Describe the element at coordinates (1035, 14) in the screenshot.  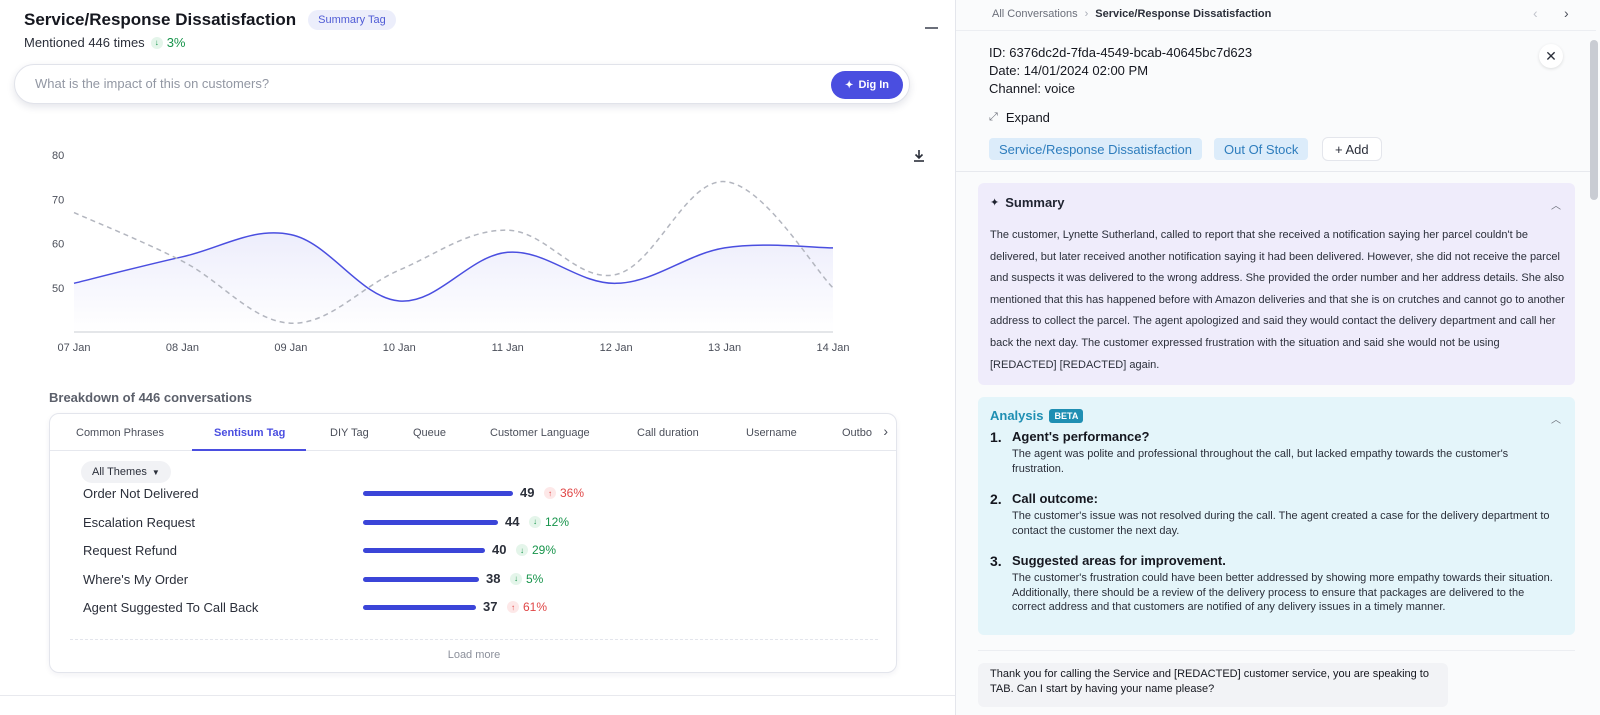
I see `breadcrumb-root: All Conversations` at that location.